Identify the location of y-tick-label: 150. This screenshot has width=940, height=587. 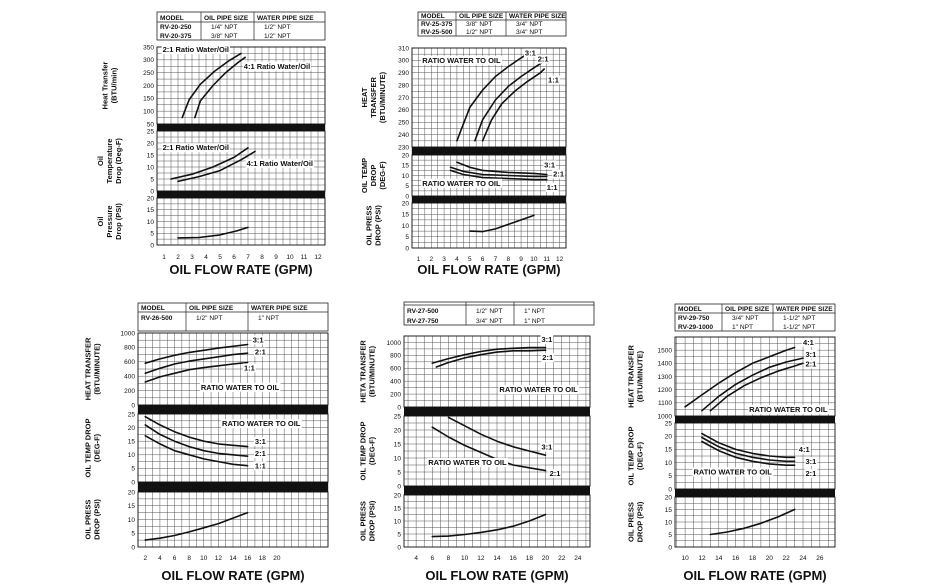
(148, 99).